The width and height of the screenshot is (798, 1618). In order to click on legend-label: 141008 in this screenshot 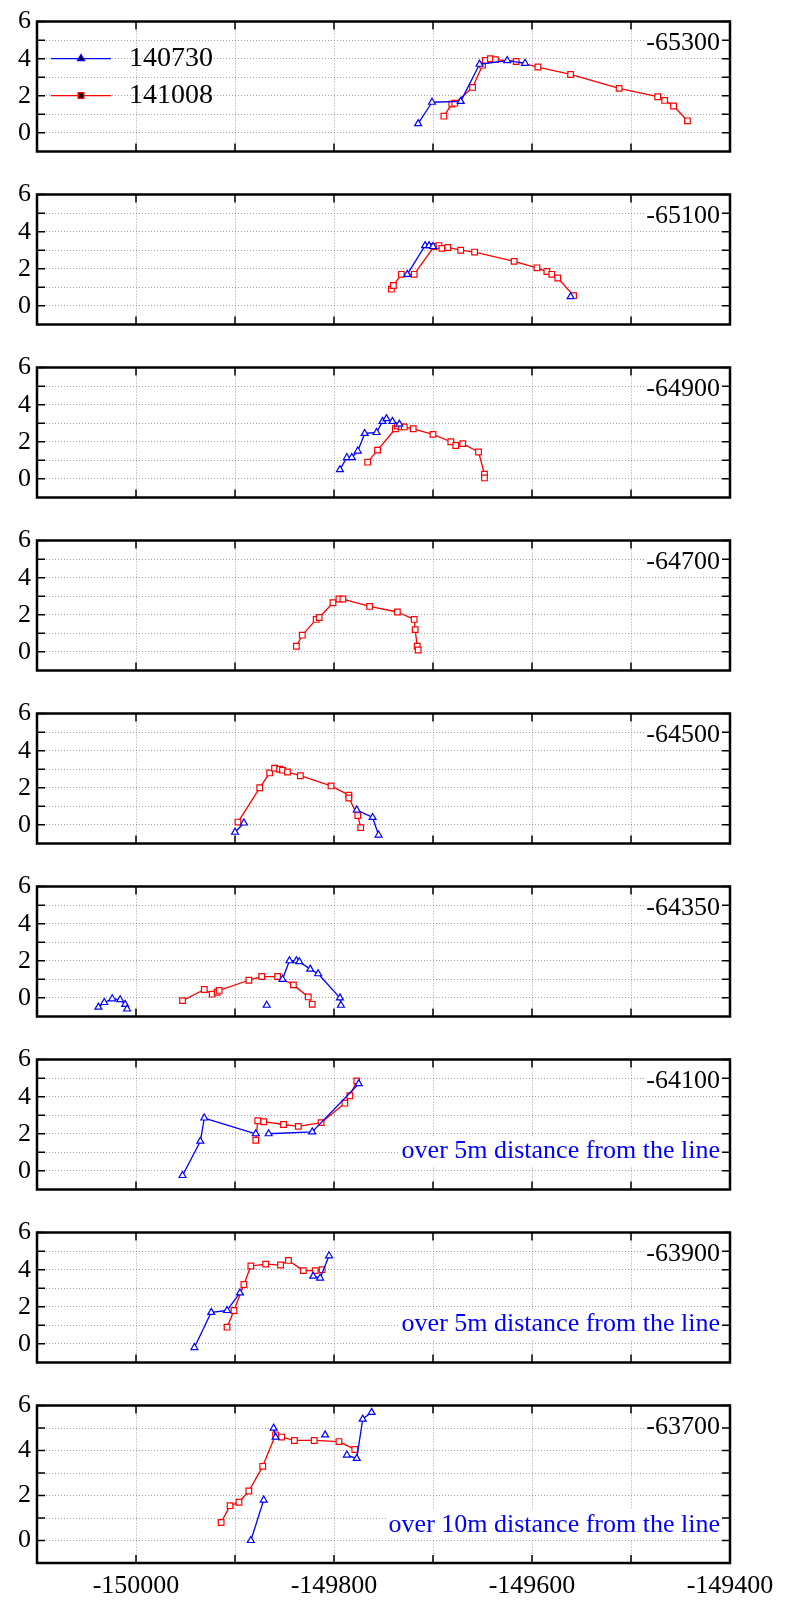, I will do `click(171, 93)`.